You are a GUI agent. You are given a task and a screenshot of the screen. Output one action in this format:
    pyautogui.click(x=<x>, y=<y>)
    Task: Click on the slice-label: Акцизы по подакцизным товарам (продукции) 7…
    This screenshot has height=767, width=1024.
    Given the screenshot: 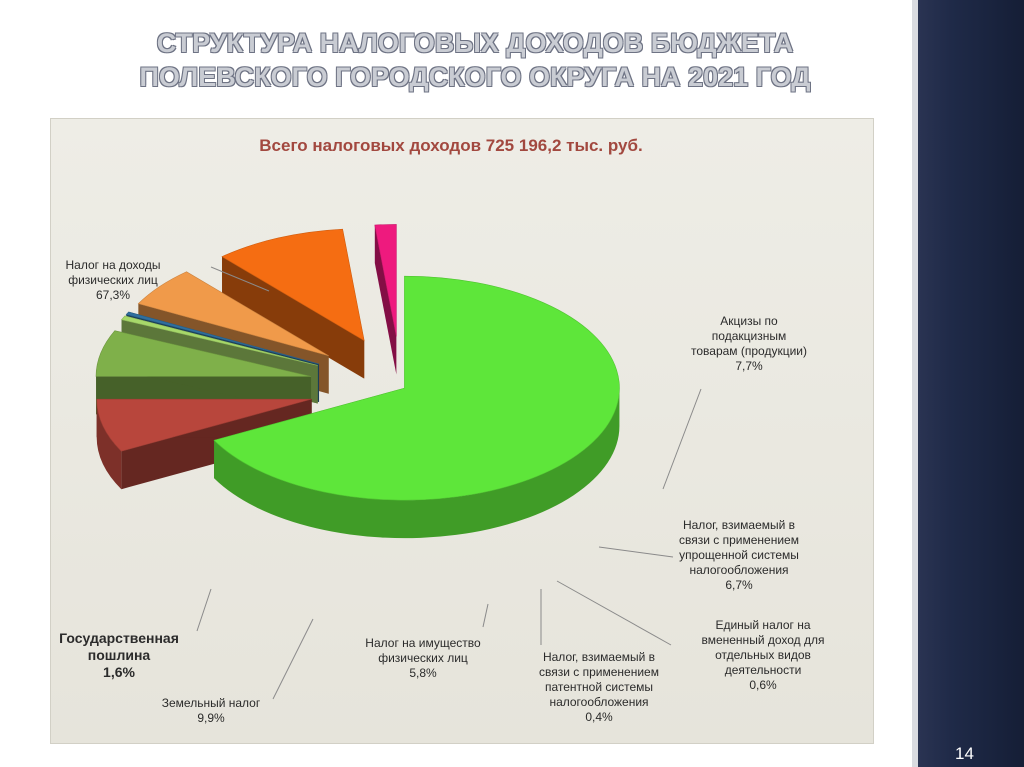 What is the action you would take?
    pyautogui.click(x=734, y=402)
    